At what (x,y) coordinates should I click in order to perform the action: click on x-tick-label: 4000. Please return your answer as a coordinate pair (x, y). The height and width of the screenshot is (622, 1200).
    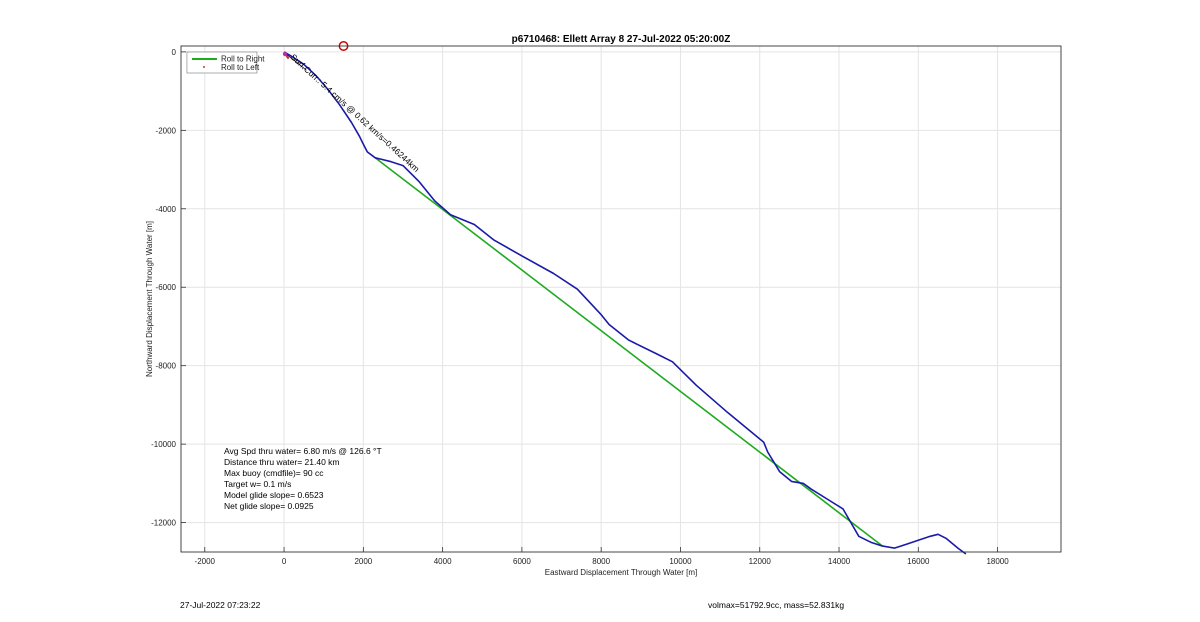
    Looking at the image, I should click on (443, 561).